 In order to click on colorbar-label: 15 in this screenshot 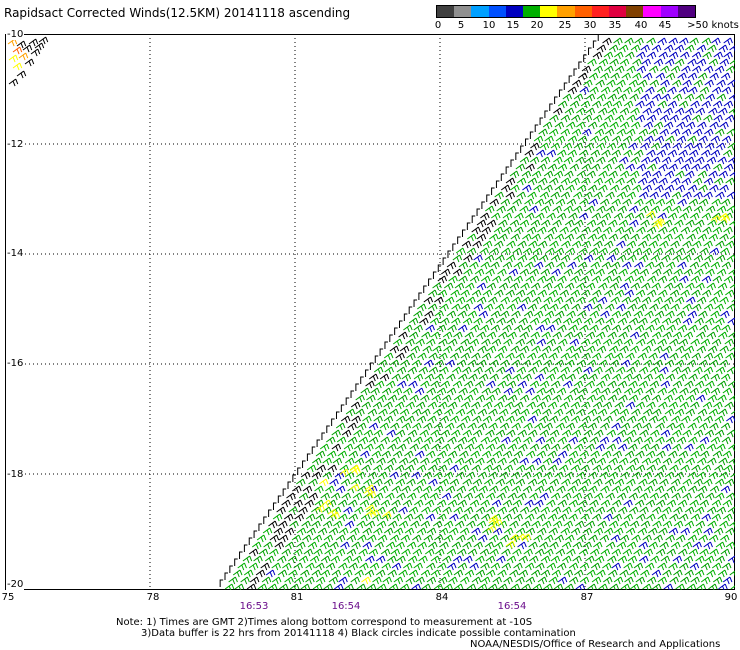, I will do `click(513, 25)`.